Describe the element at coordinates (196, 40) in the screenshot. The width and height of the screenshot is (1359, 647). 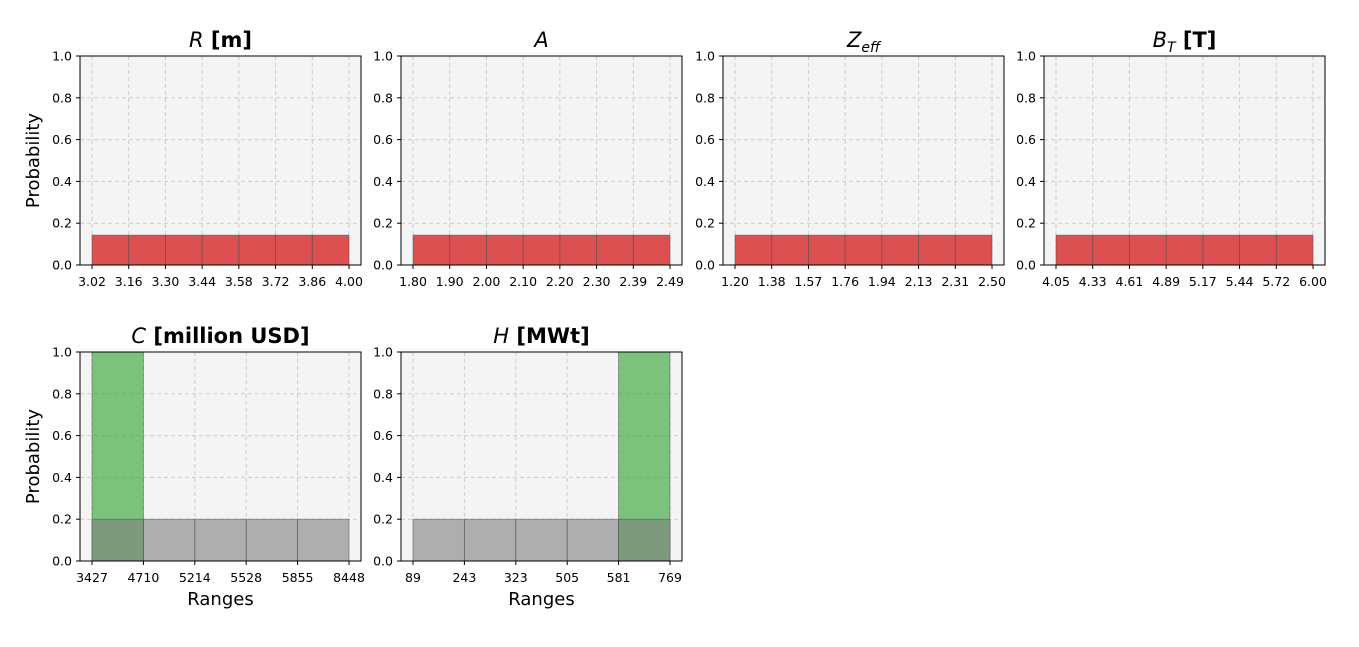
I see `title-symbol: R` at that location.